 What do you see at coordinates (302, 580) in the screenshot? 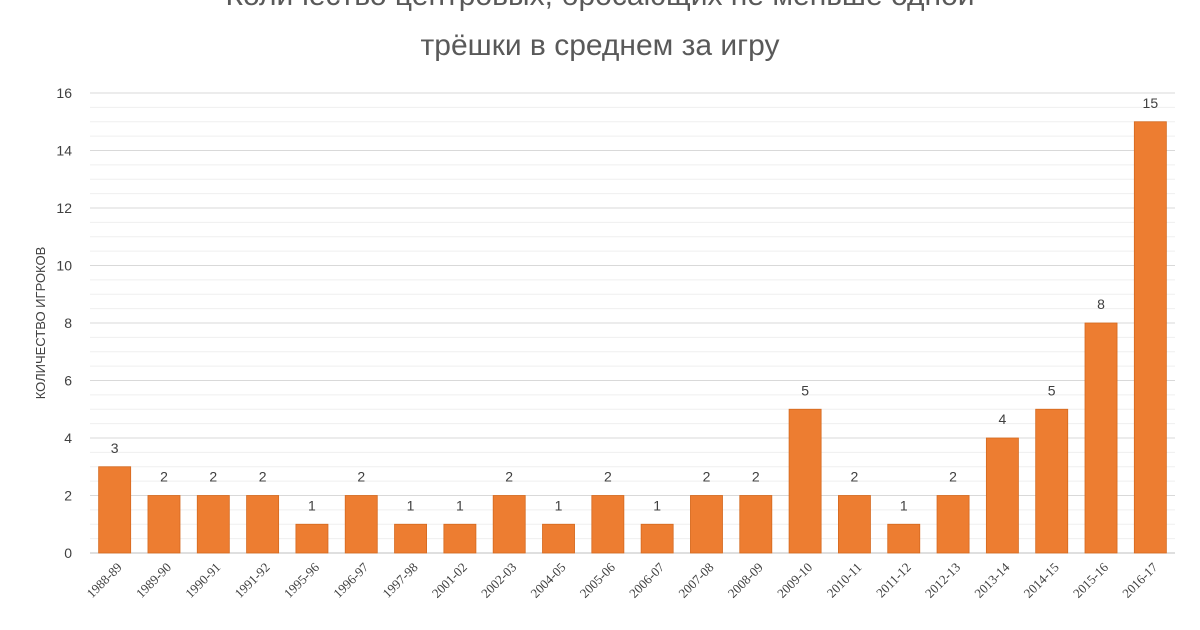
I see `x-tick-label: 1995-96` at bounding box center [302, 580].